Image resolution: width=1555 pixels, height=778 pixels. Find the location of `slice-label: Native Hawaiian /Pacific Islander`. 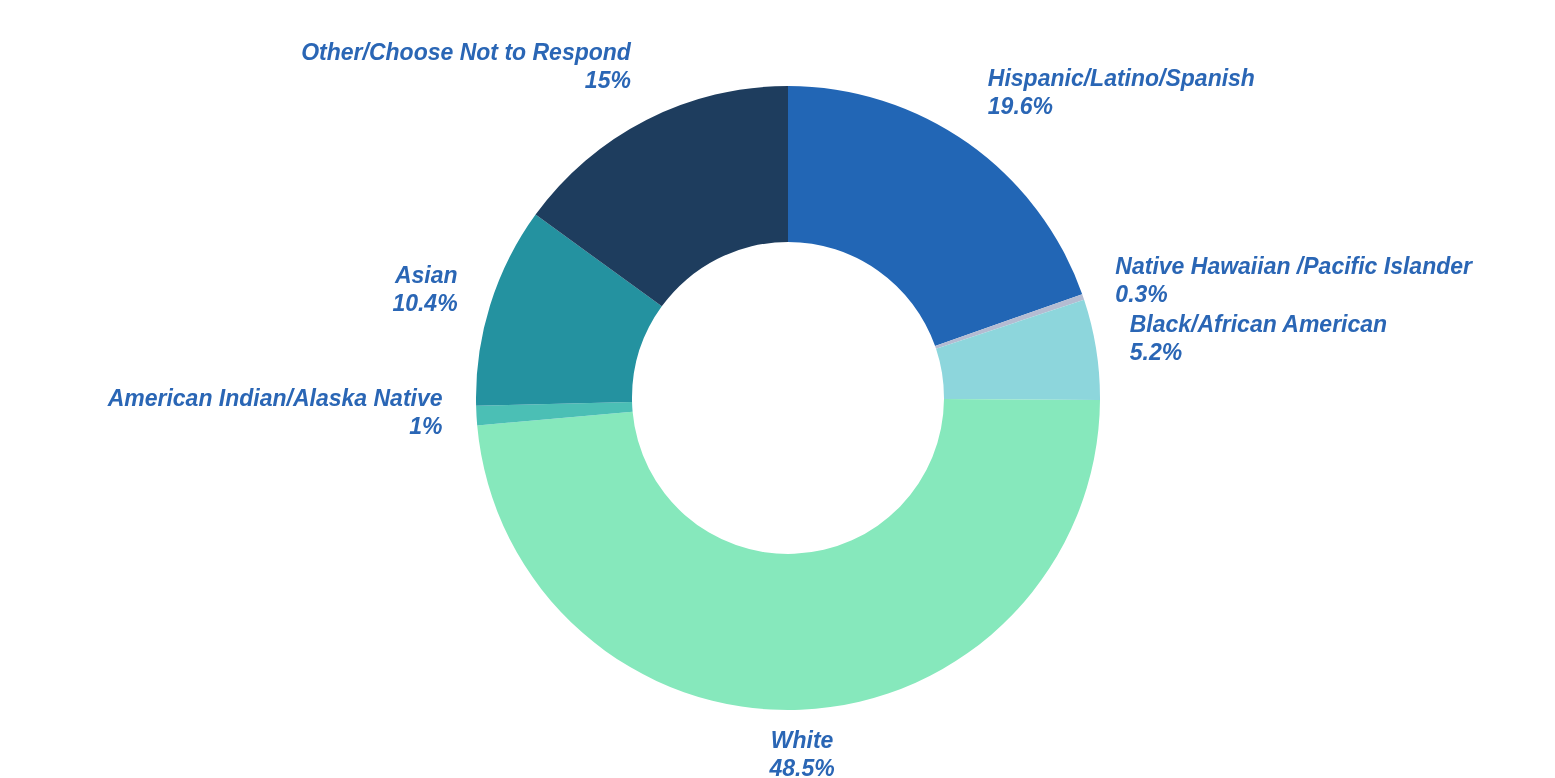

slice-label: Native Hawaiian /Pacific Islander is located at coordinates (1294, 265).